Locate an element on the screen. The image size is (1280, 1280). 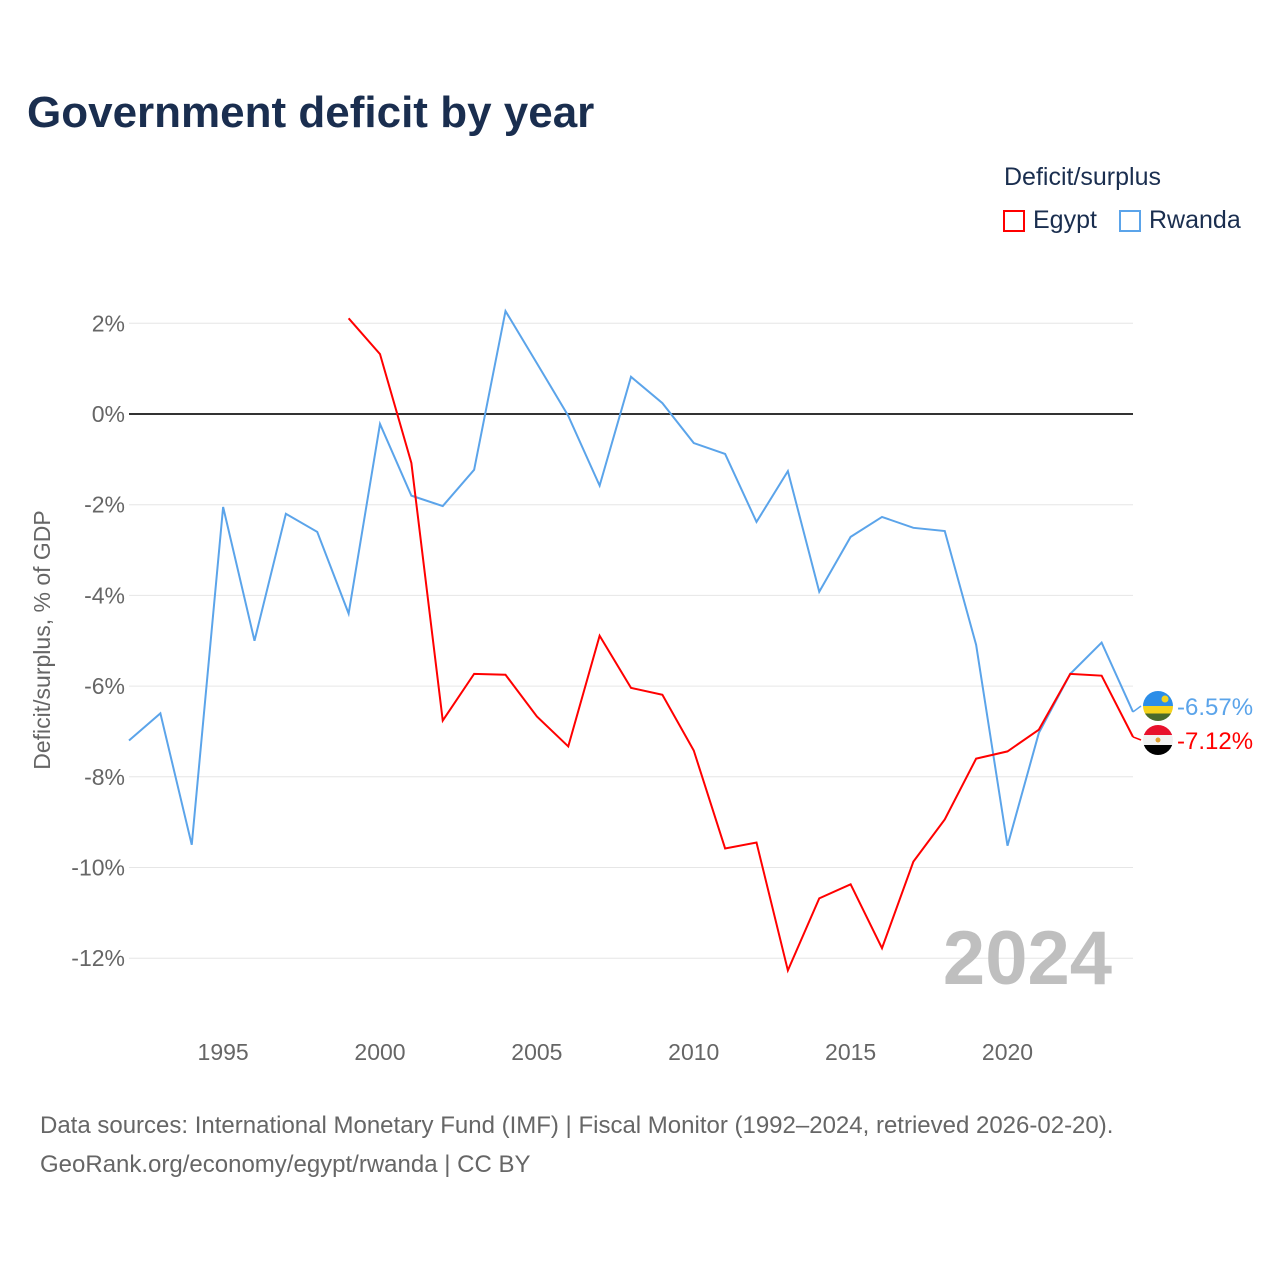
legend-title: Deficit/surplus is located at coordinates (1082, 177).